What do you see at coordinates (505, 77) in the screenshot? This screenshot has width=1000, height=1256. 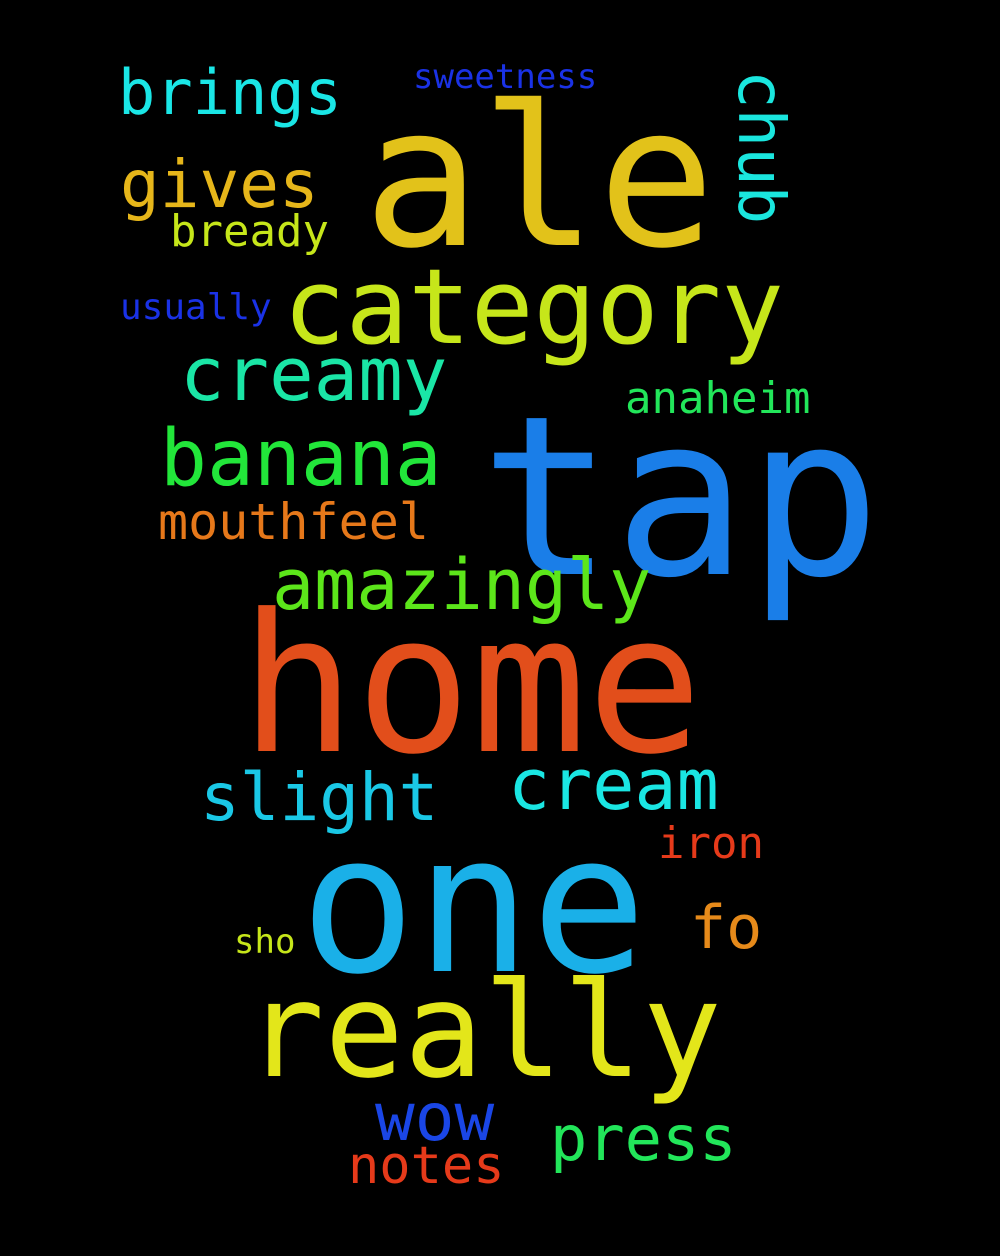 I see `word-sweetness: sweetness` at bounding box center [505, 77].